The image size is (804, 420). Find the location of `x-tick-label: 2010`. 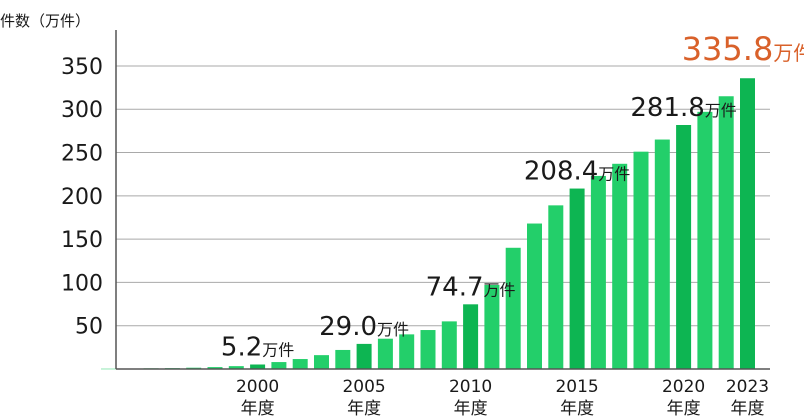

x-tick-label: 2010 is located at coordinates (470, 387).